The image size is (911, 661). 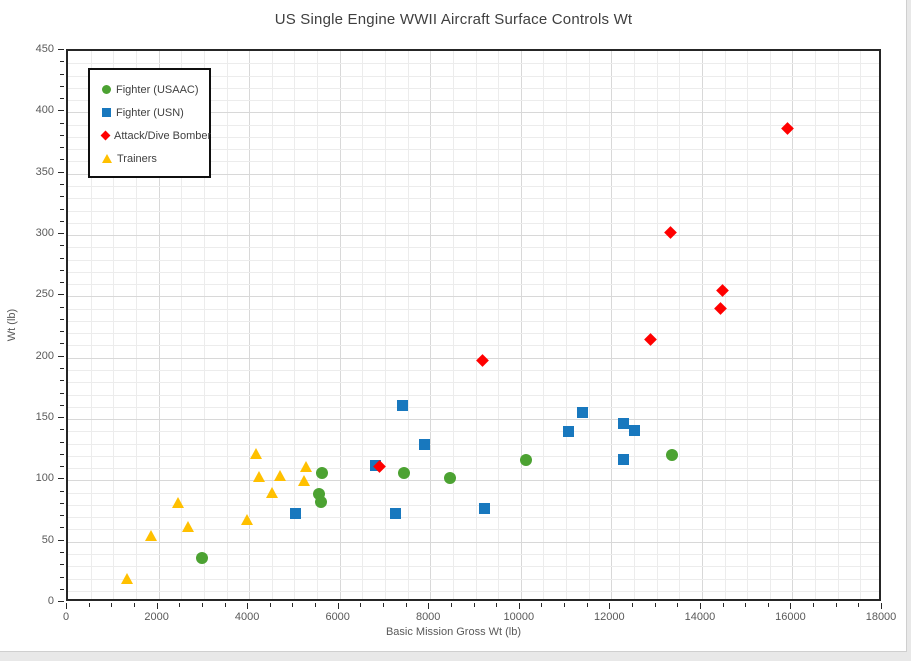 I want to click on green-circle-icon, so click(x=106, y=89).